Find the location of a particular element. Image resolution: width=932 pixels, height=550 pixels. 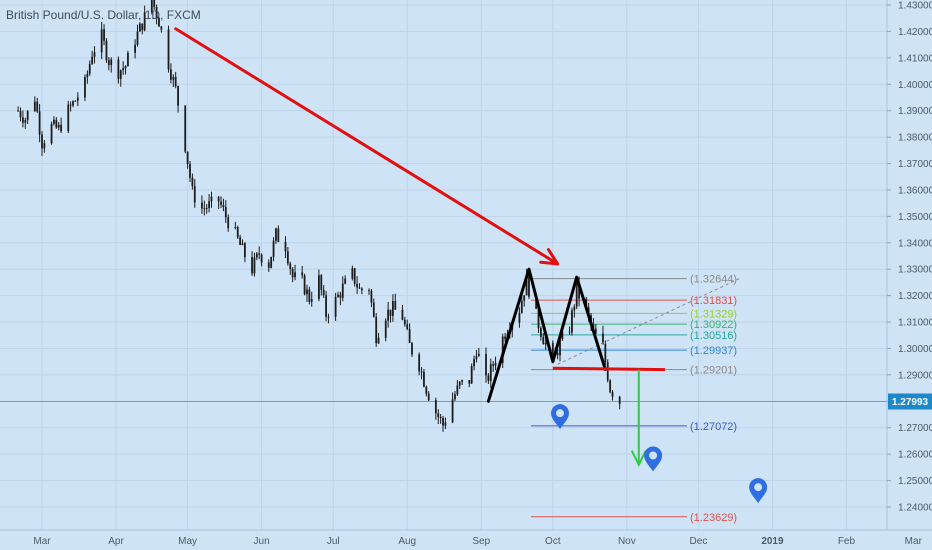

fib-level-label: (1.31329) is located at coordinates (713, 314).